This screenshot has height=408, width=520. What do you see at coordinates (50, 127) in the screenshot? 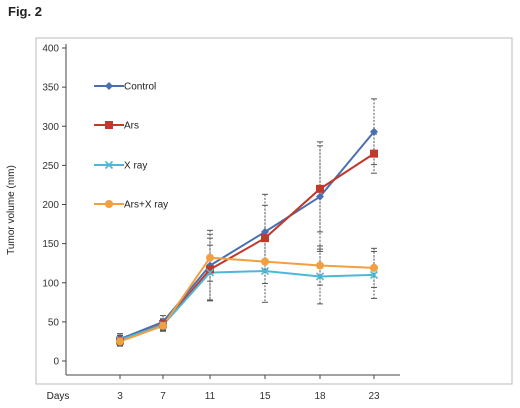
I see `y-tick-label: 300` at bounding box center [50, 127].